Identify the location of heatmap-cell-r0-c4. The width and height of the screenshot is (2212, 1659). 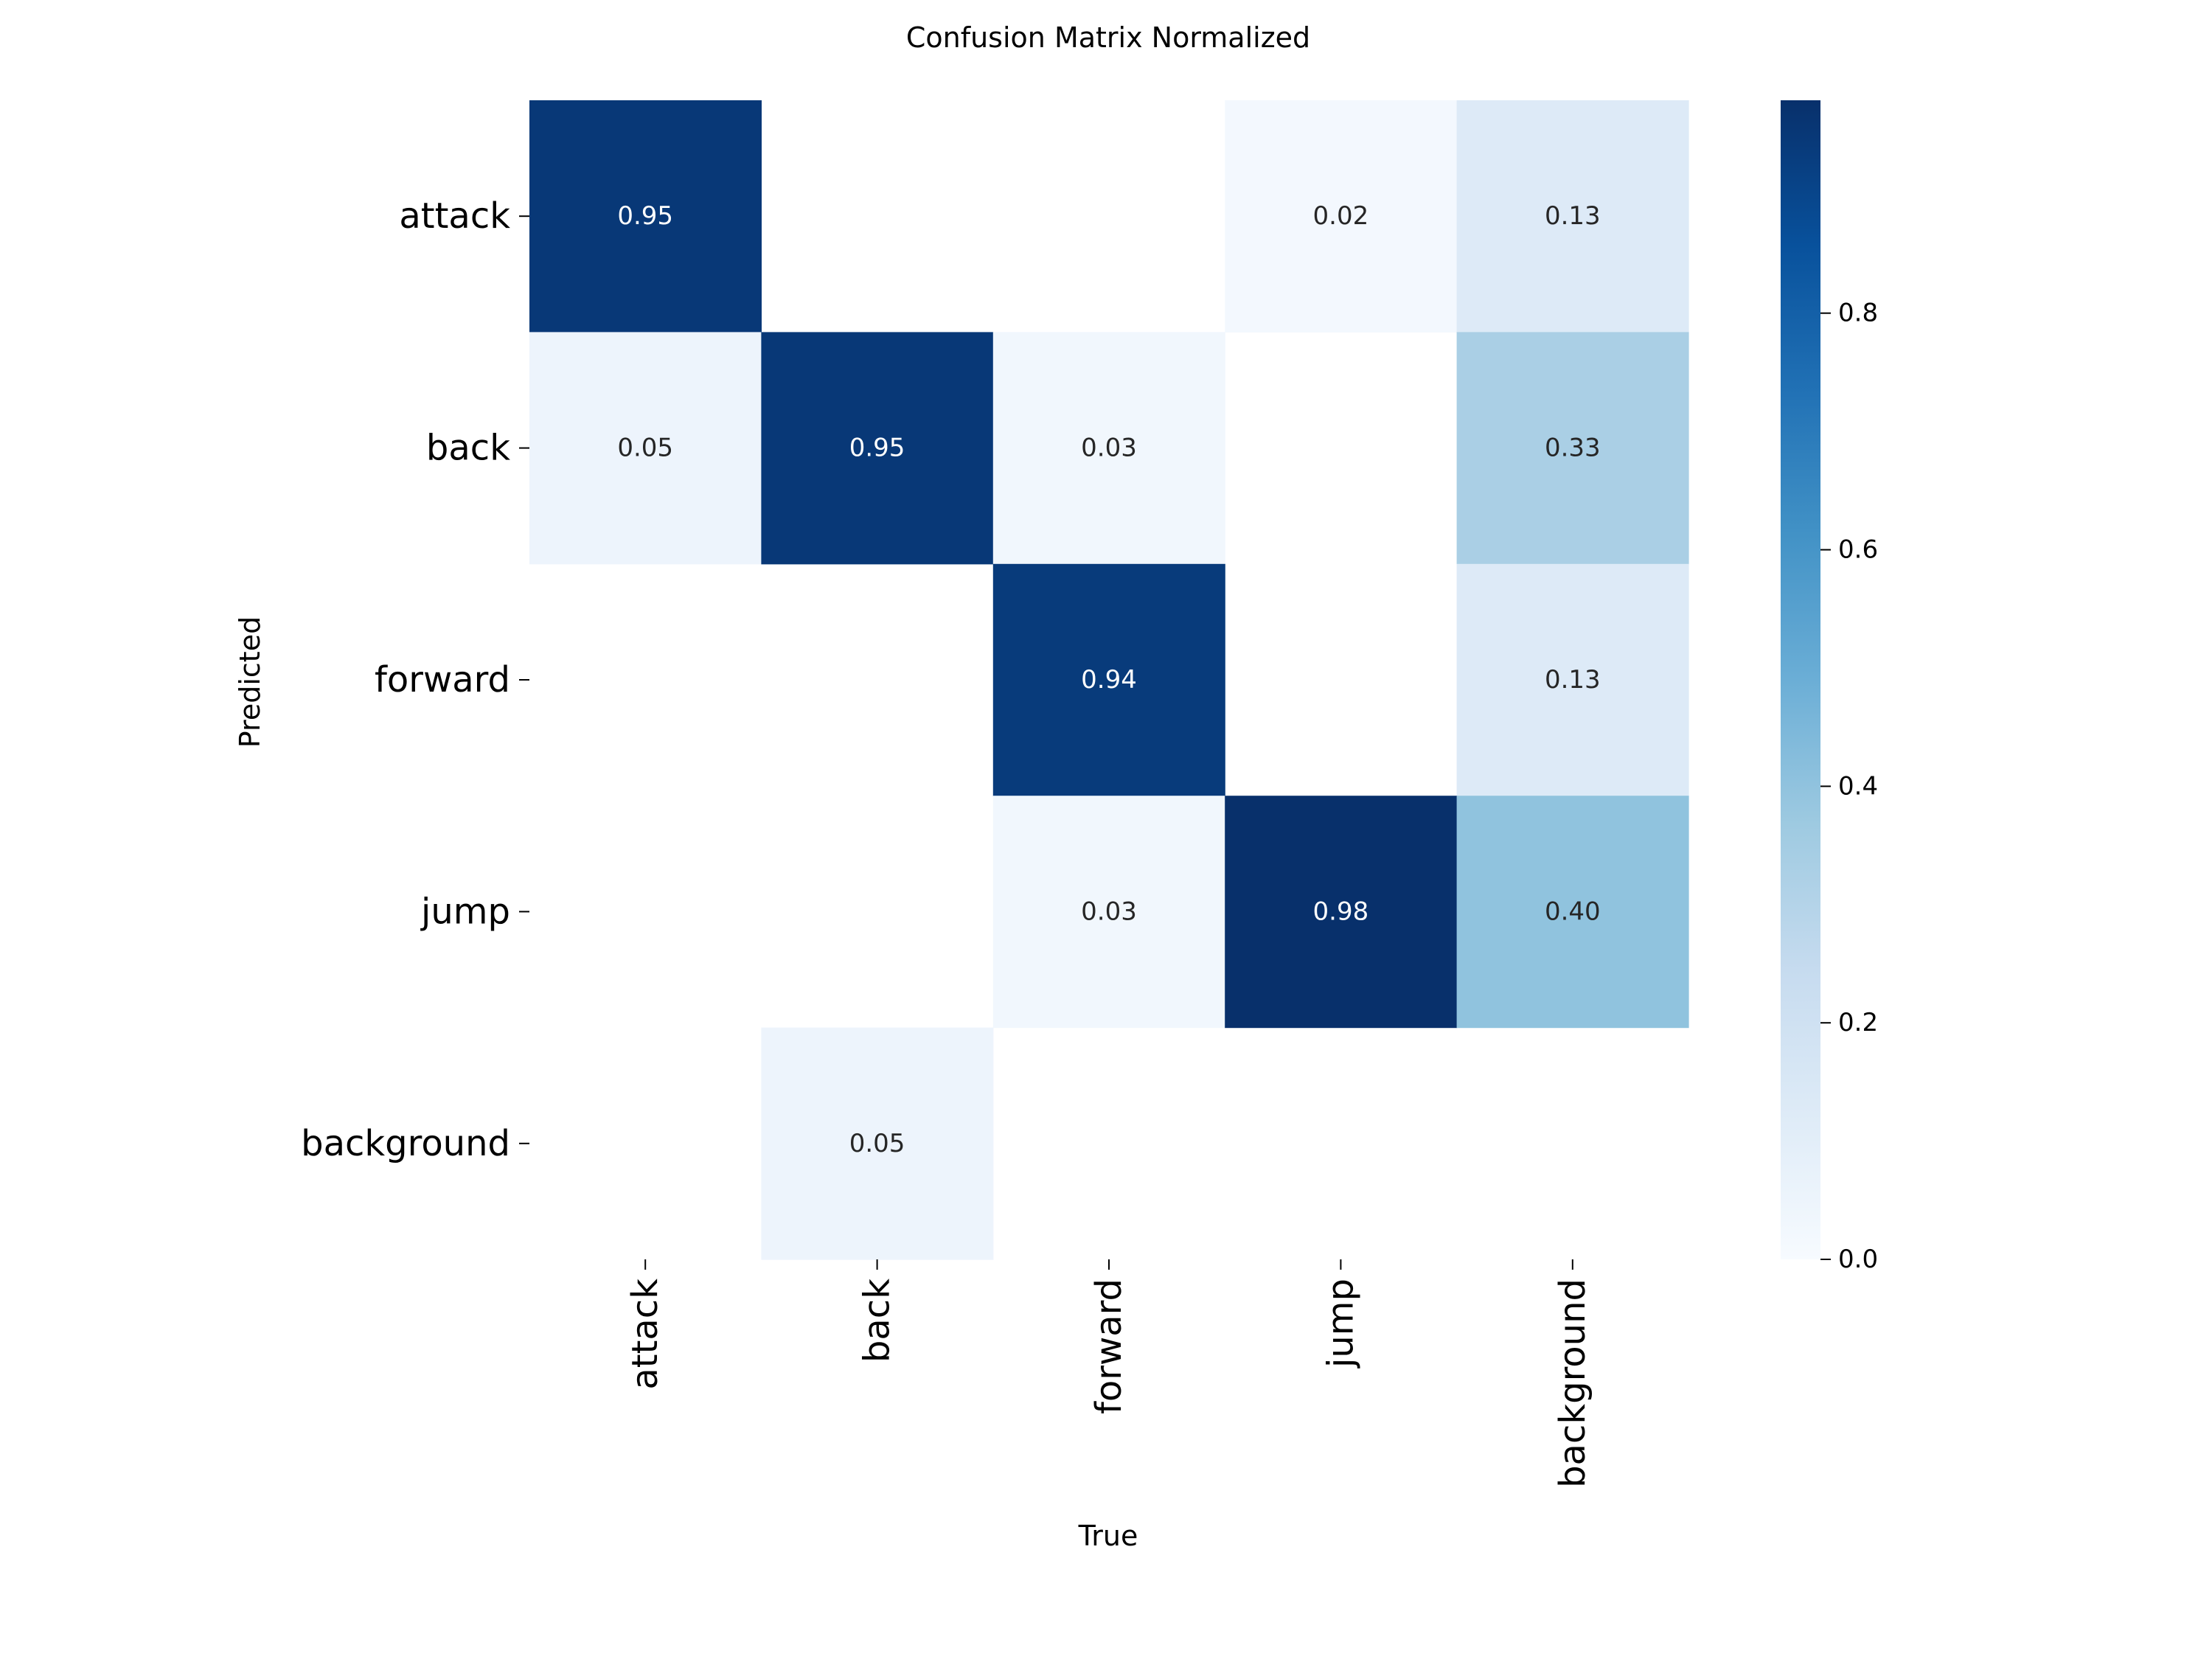
(1572, 216).